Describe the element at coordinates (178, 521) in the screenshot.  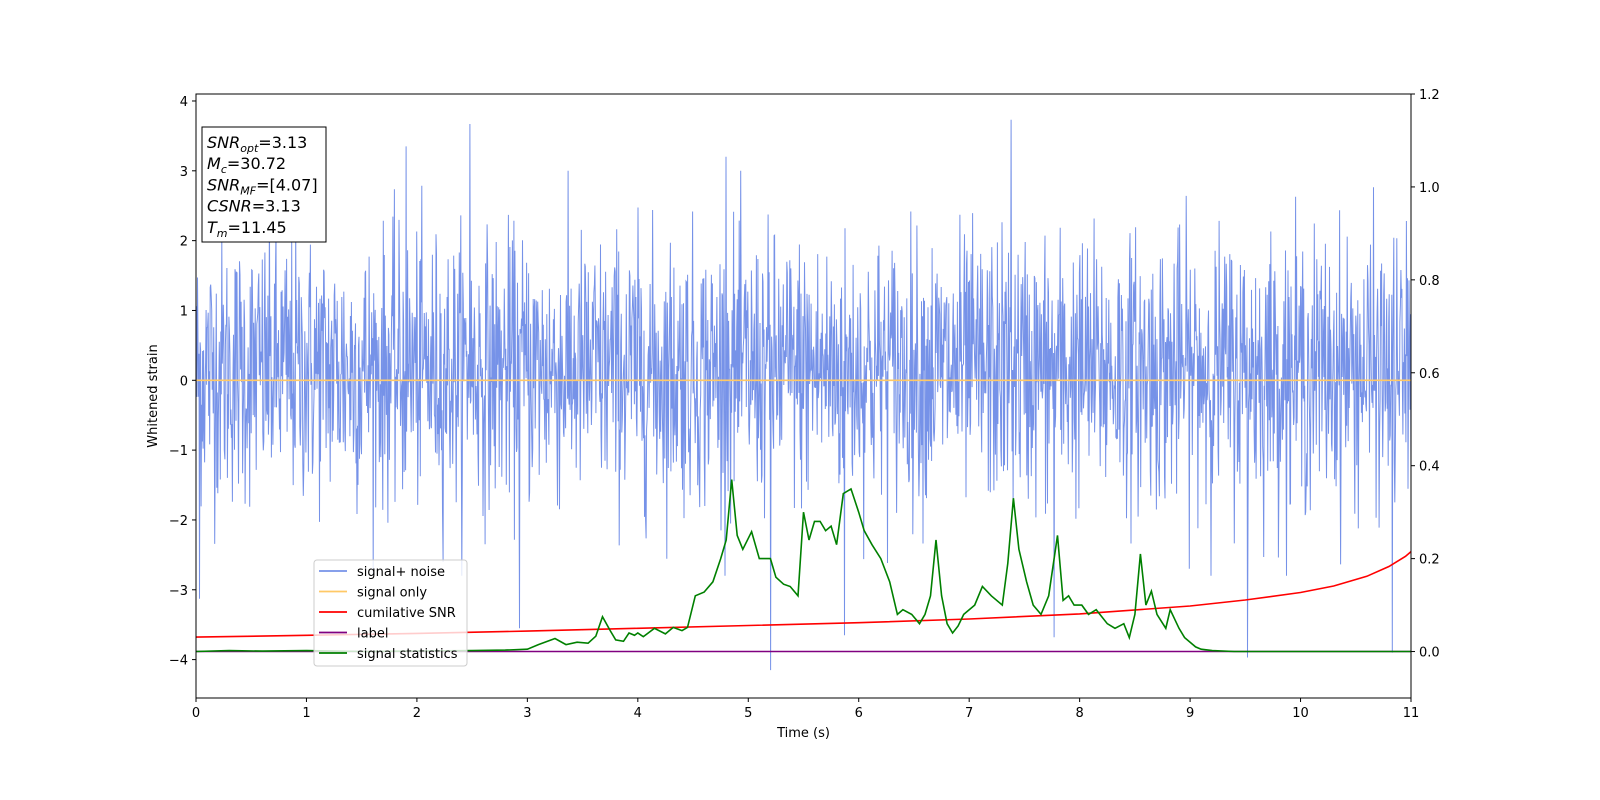
I see `y-tick-label: −2` at that location.